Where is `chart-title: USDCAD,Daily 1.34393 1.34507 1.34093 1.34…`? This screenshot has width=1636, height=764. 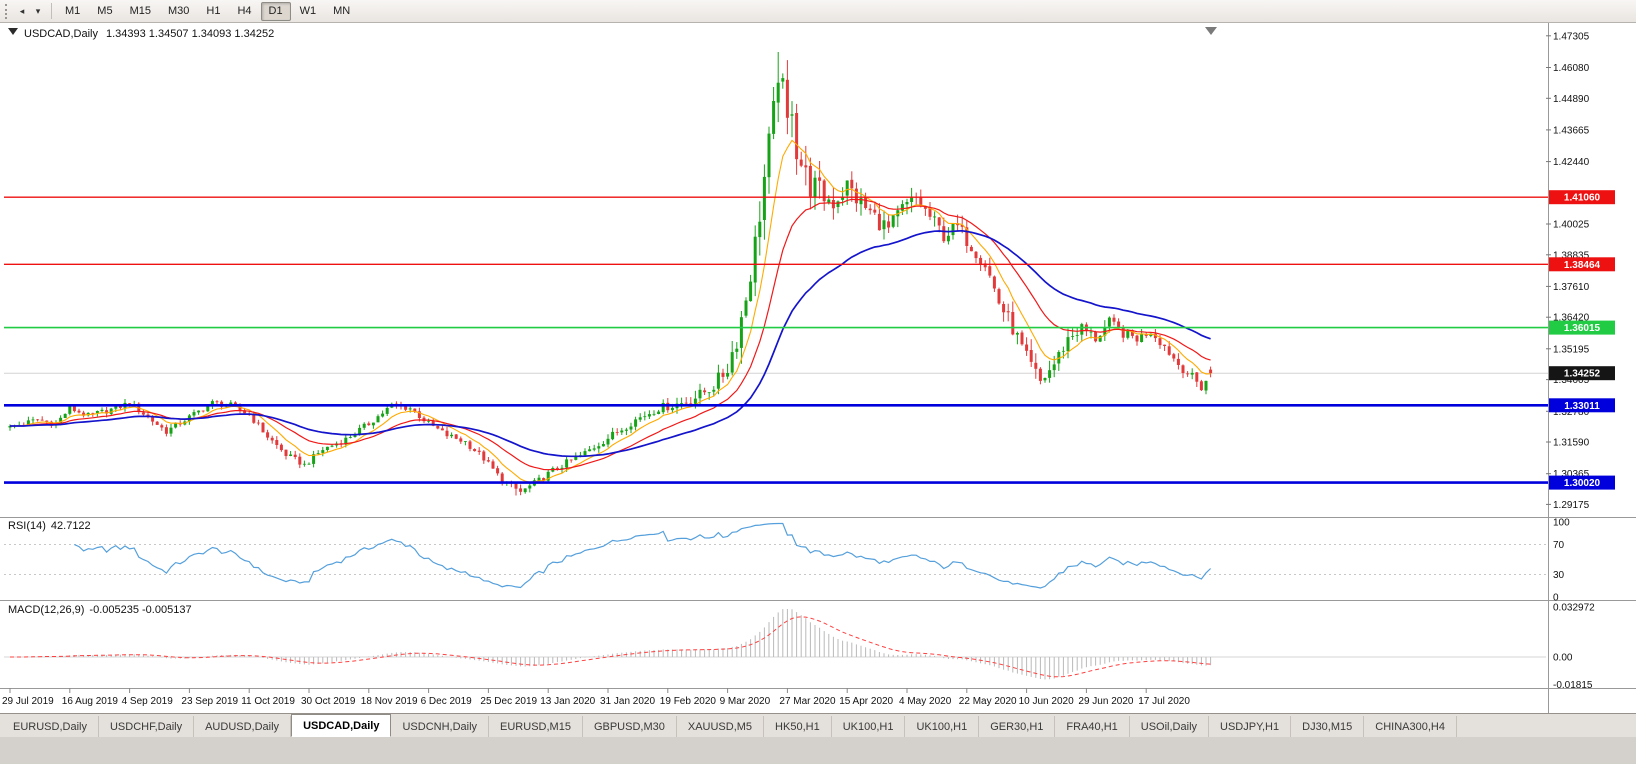
chart-title: USDCAD,Daily 1.34393 1.34507 1.34093 1.34… is located at coordinates (149, 34).